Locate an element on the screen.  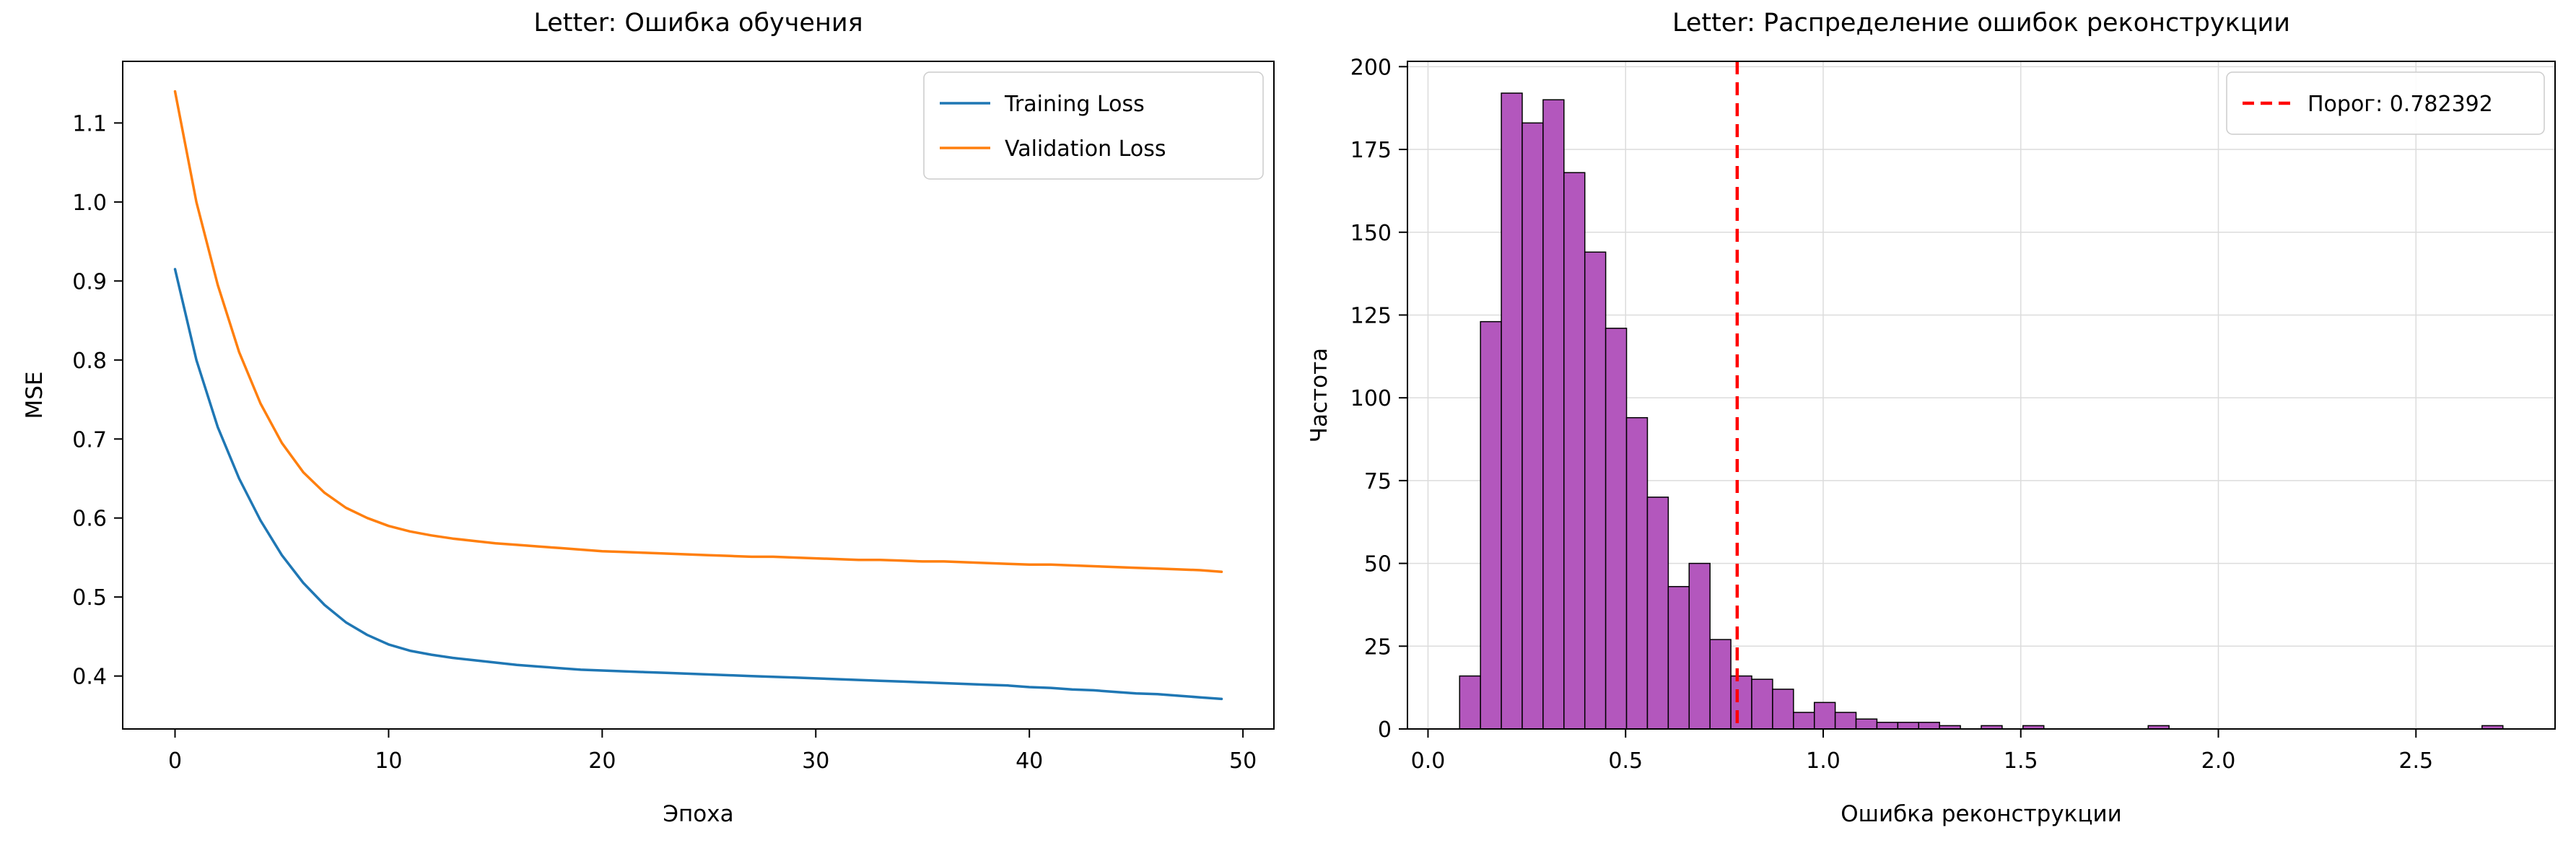
x-tick-label: 0.5 is located at coordinates (1625, 761).